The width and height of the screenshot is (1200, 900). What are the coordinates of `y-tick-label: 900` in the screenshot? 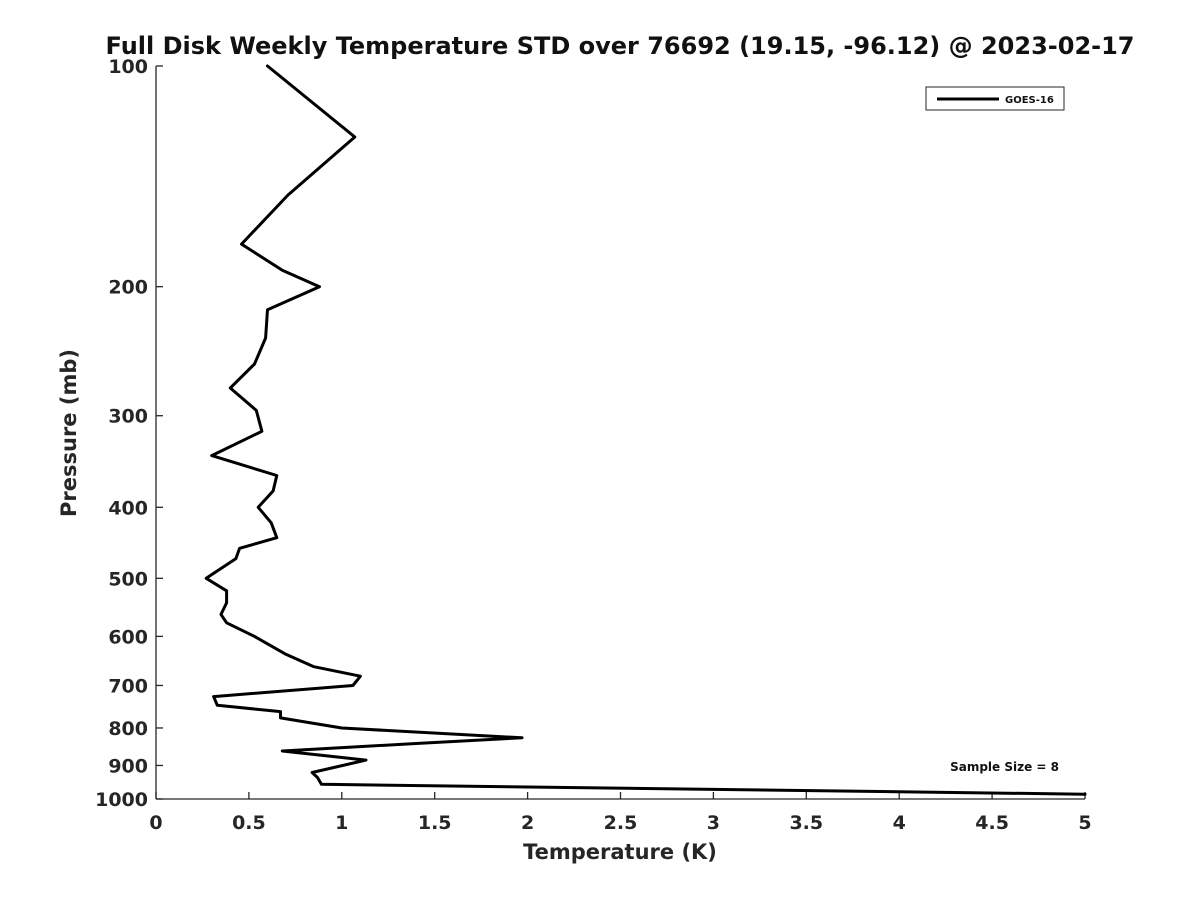 It's located at (128, 766).